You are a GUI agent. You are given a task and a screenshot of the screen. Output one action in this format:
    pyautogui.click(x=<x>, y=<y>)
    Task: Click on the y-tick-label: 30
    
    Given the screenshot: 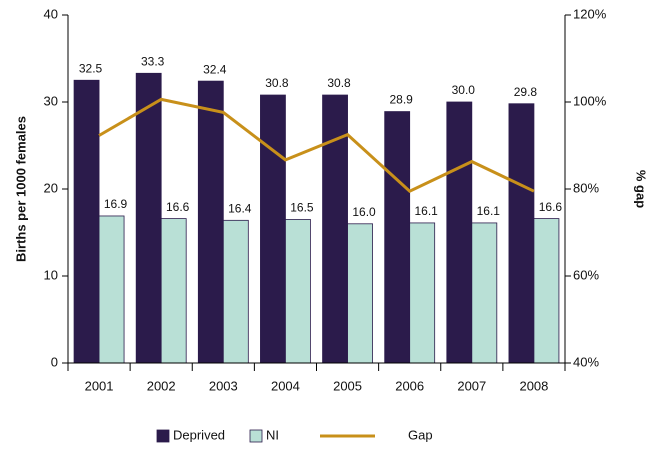 What is the action you would take?
    pyautogui.click(x=51, y=100)
    